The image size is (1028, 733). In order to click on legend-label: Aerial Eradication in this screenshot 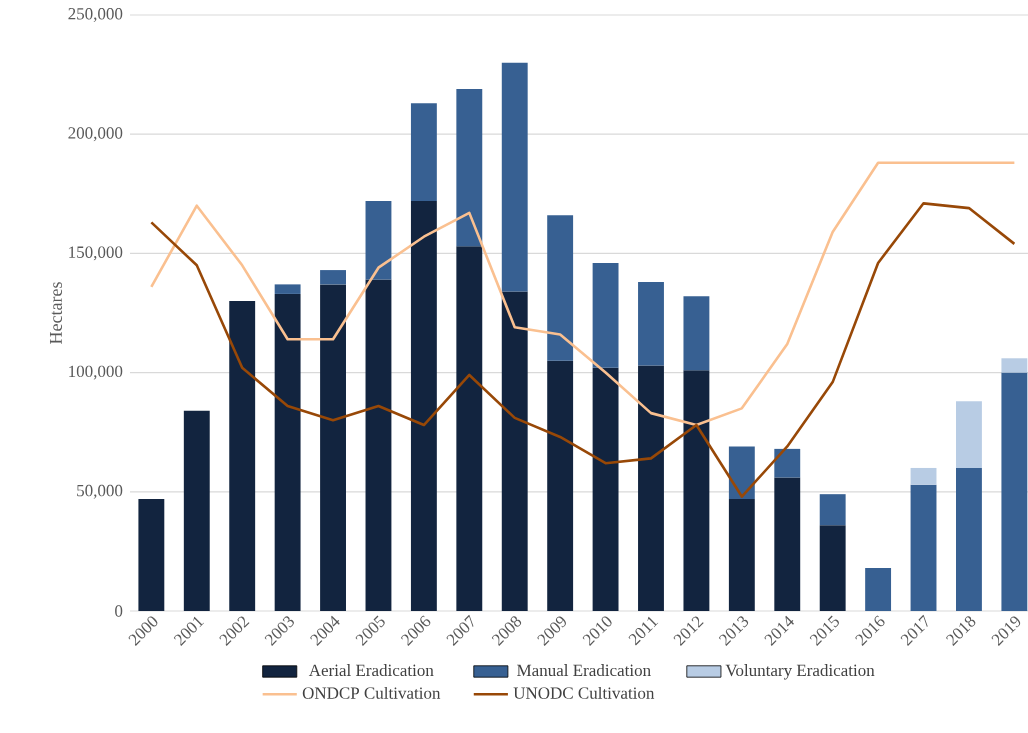, I will do `click(371, 670)`.